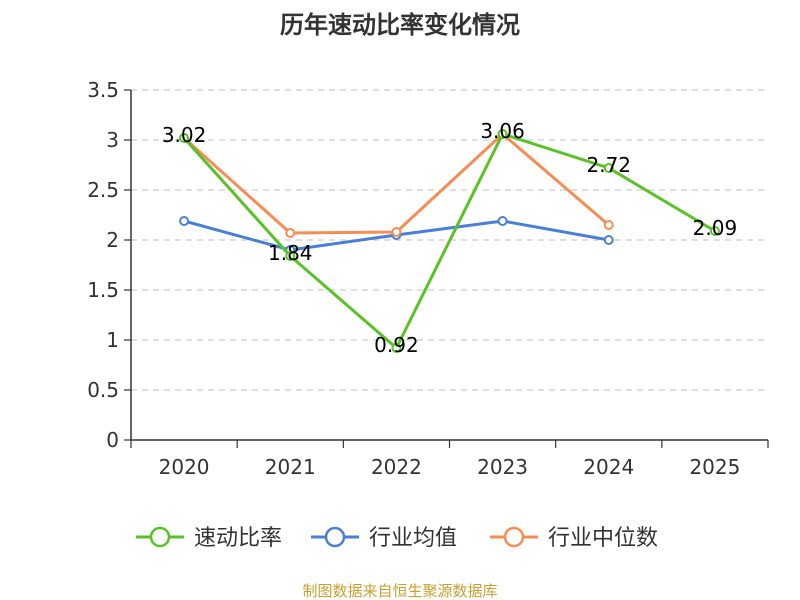 This screenshot has height=600, width=800. I want to click on y-tick-label: 1.5, so click(103, 290).